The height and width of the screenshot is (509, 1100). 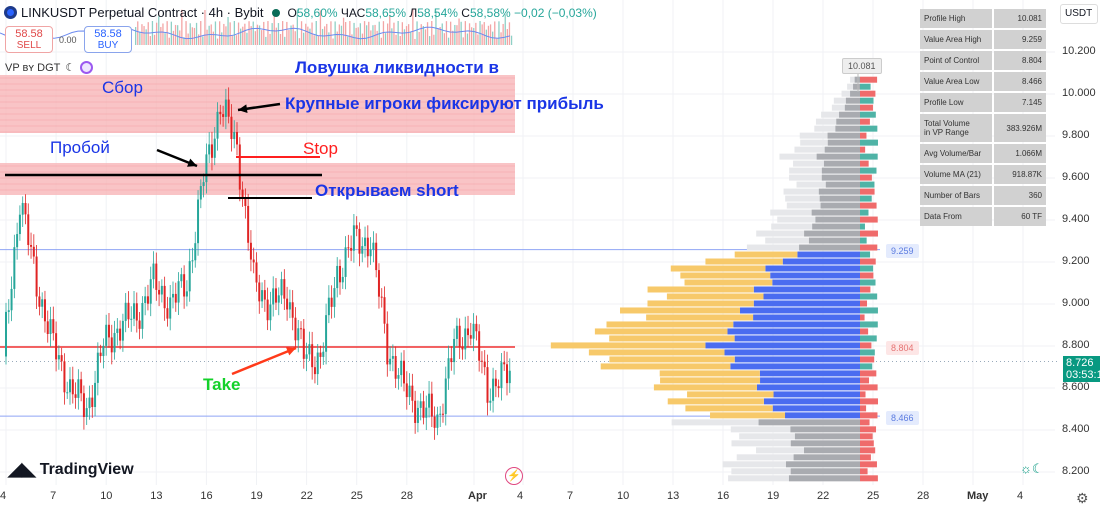 What do you see at coordinates (320, 148) in the screenshot?
I see `annotation-stop: Stop` at bounding box center [320, 148].